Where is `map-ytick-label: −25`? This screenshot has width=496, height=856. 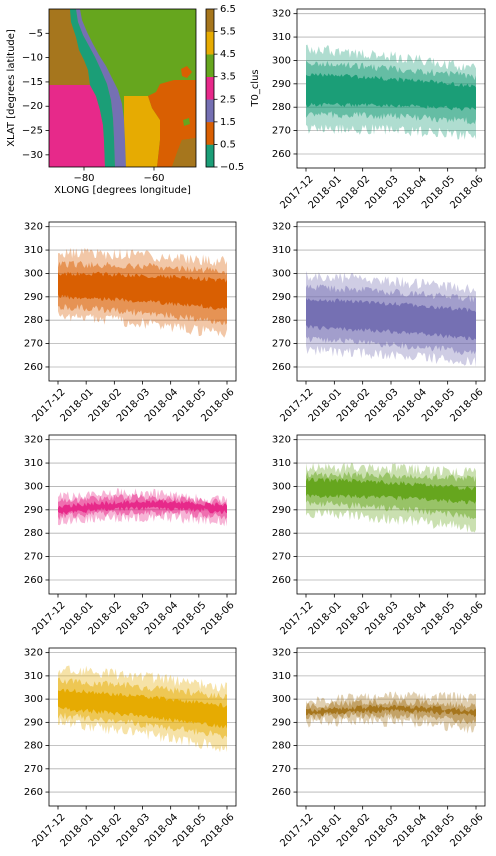
map-ytick-label: −25 is located at coordinates (32, 131).